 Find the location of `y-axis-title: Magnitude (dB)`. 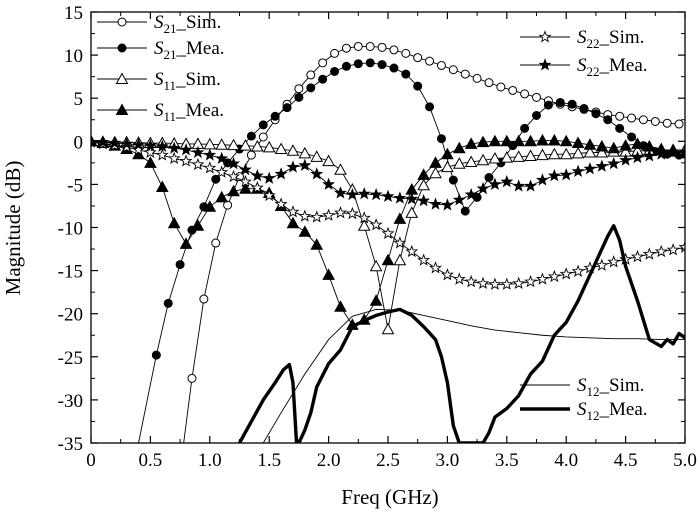

y-axis-title: Magnitude (dB) is located at coordinates (13, 228).